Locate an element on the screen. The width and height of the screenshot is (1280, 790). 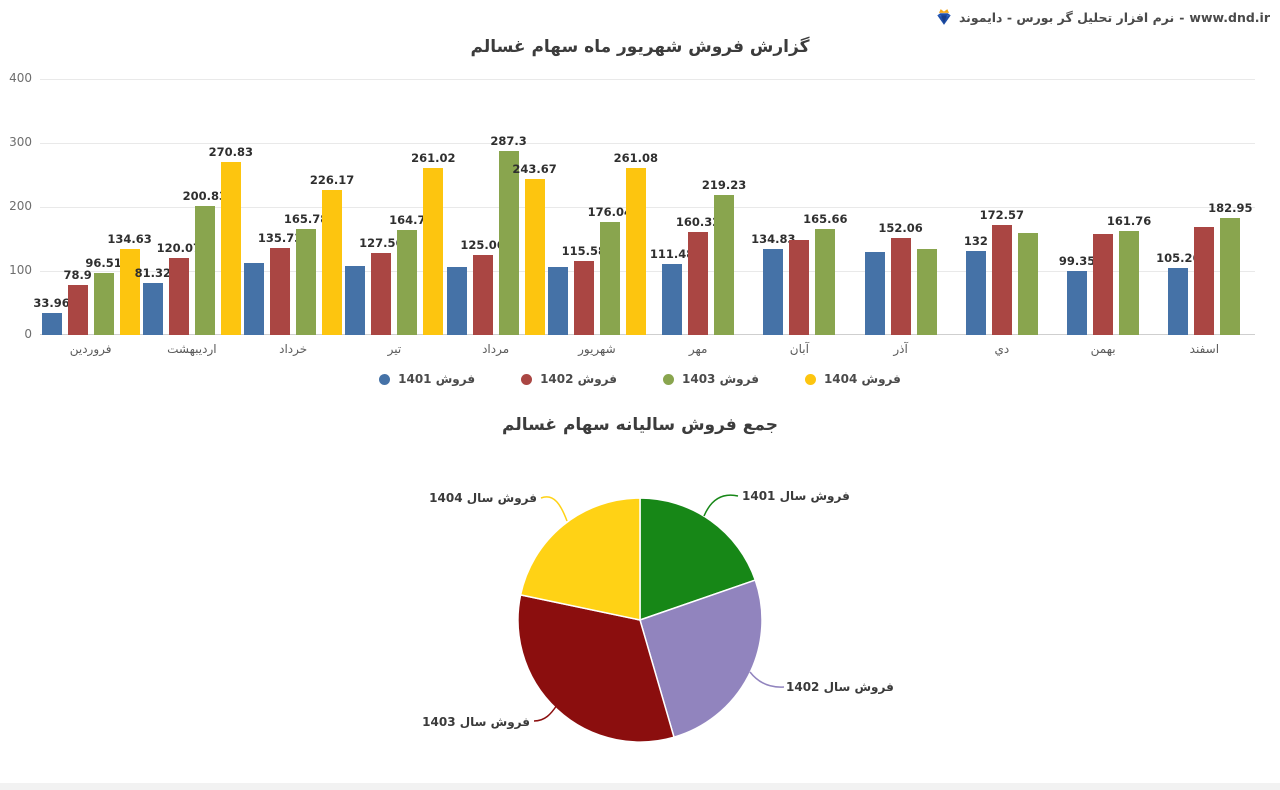
bar-value-label: 115.58 is located at coordinates (584, 251).